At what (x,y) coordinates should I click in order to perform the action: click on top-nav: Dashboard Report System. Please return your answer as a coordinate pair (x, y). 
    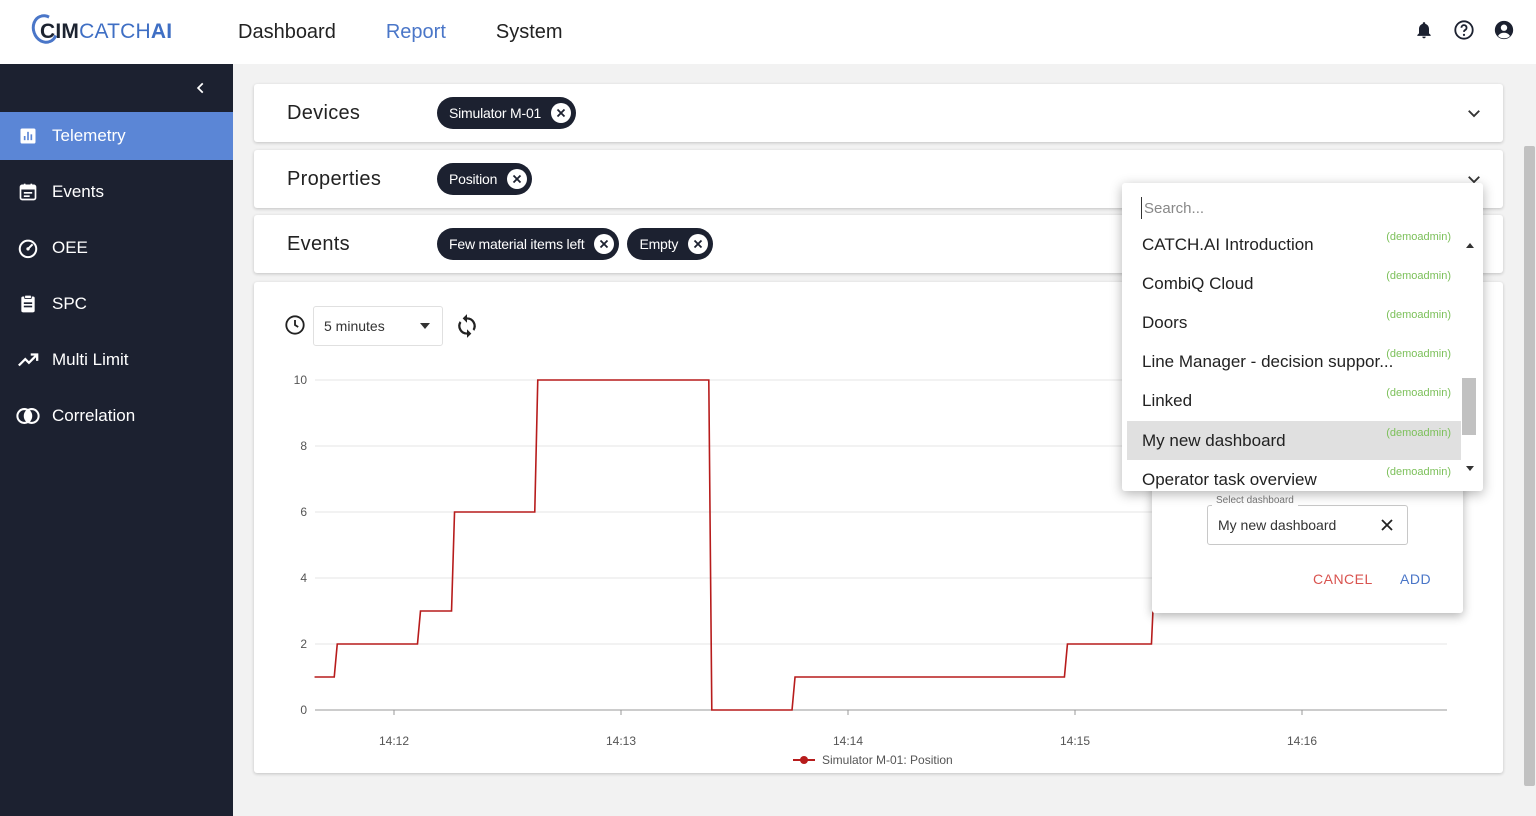
    Looking at the image, I should click on (400, 32).